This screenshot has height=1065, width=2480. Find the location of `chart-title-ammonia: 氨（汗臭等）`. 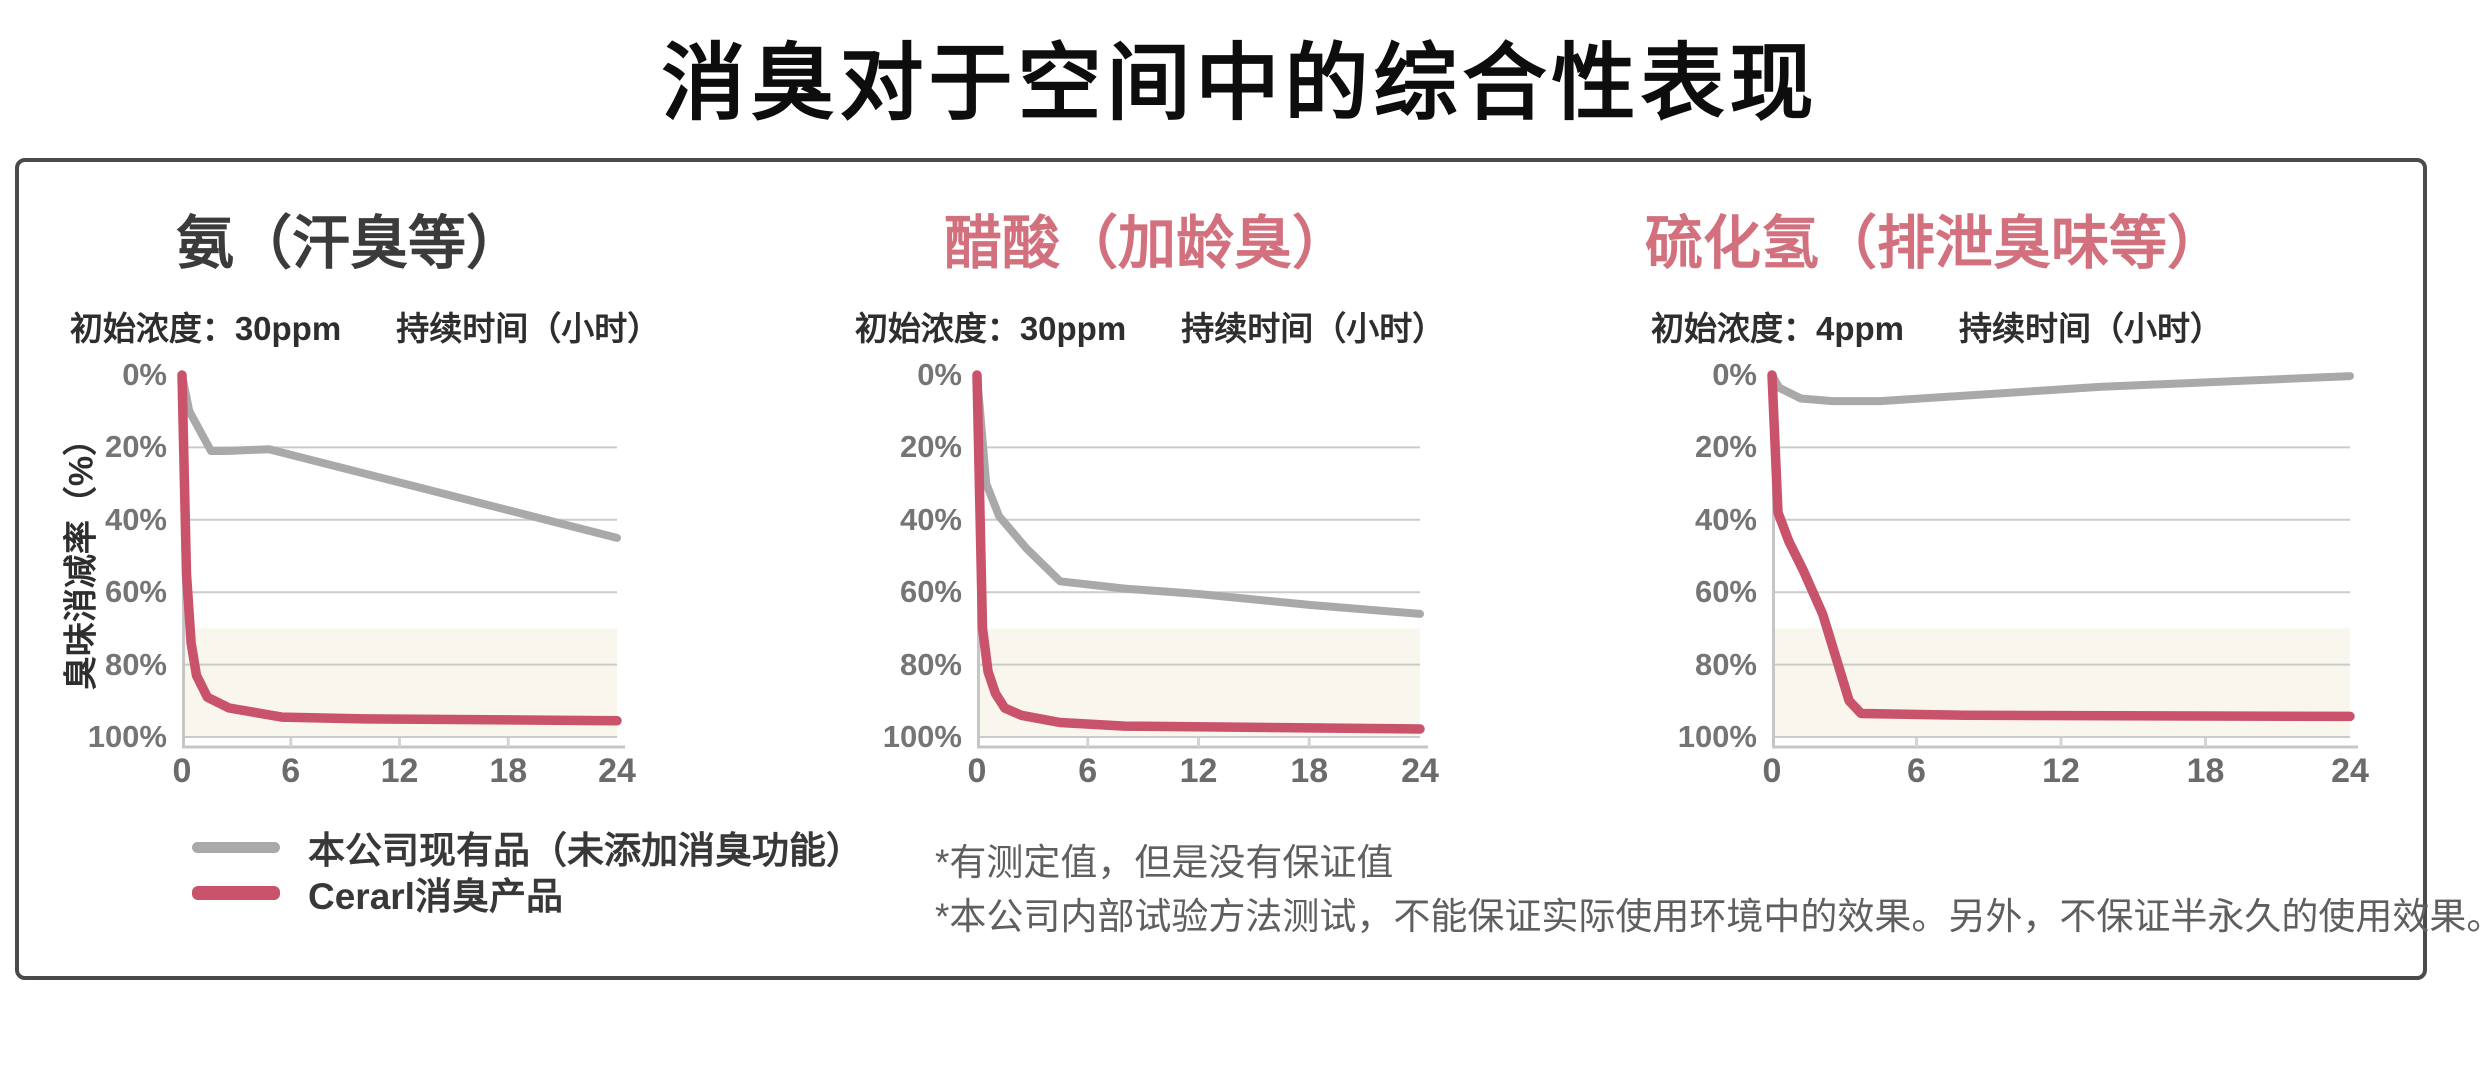

chart-title-ammonia: 氨（汗臭等） is located at coordinates (350, 243).